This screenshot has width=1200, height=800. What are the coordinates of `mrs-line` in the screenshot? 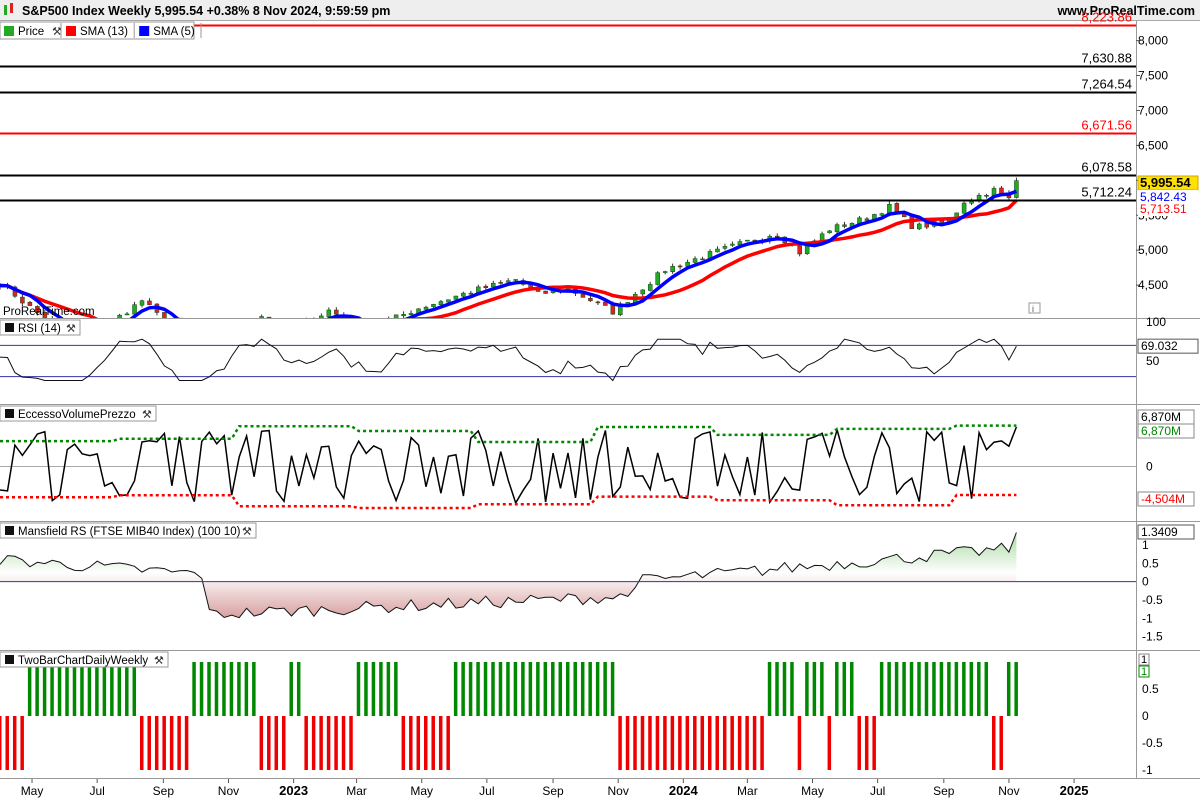 It's located at (508, 575).